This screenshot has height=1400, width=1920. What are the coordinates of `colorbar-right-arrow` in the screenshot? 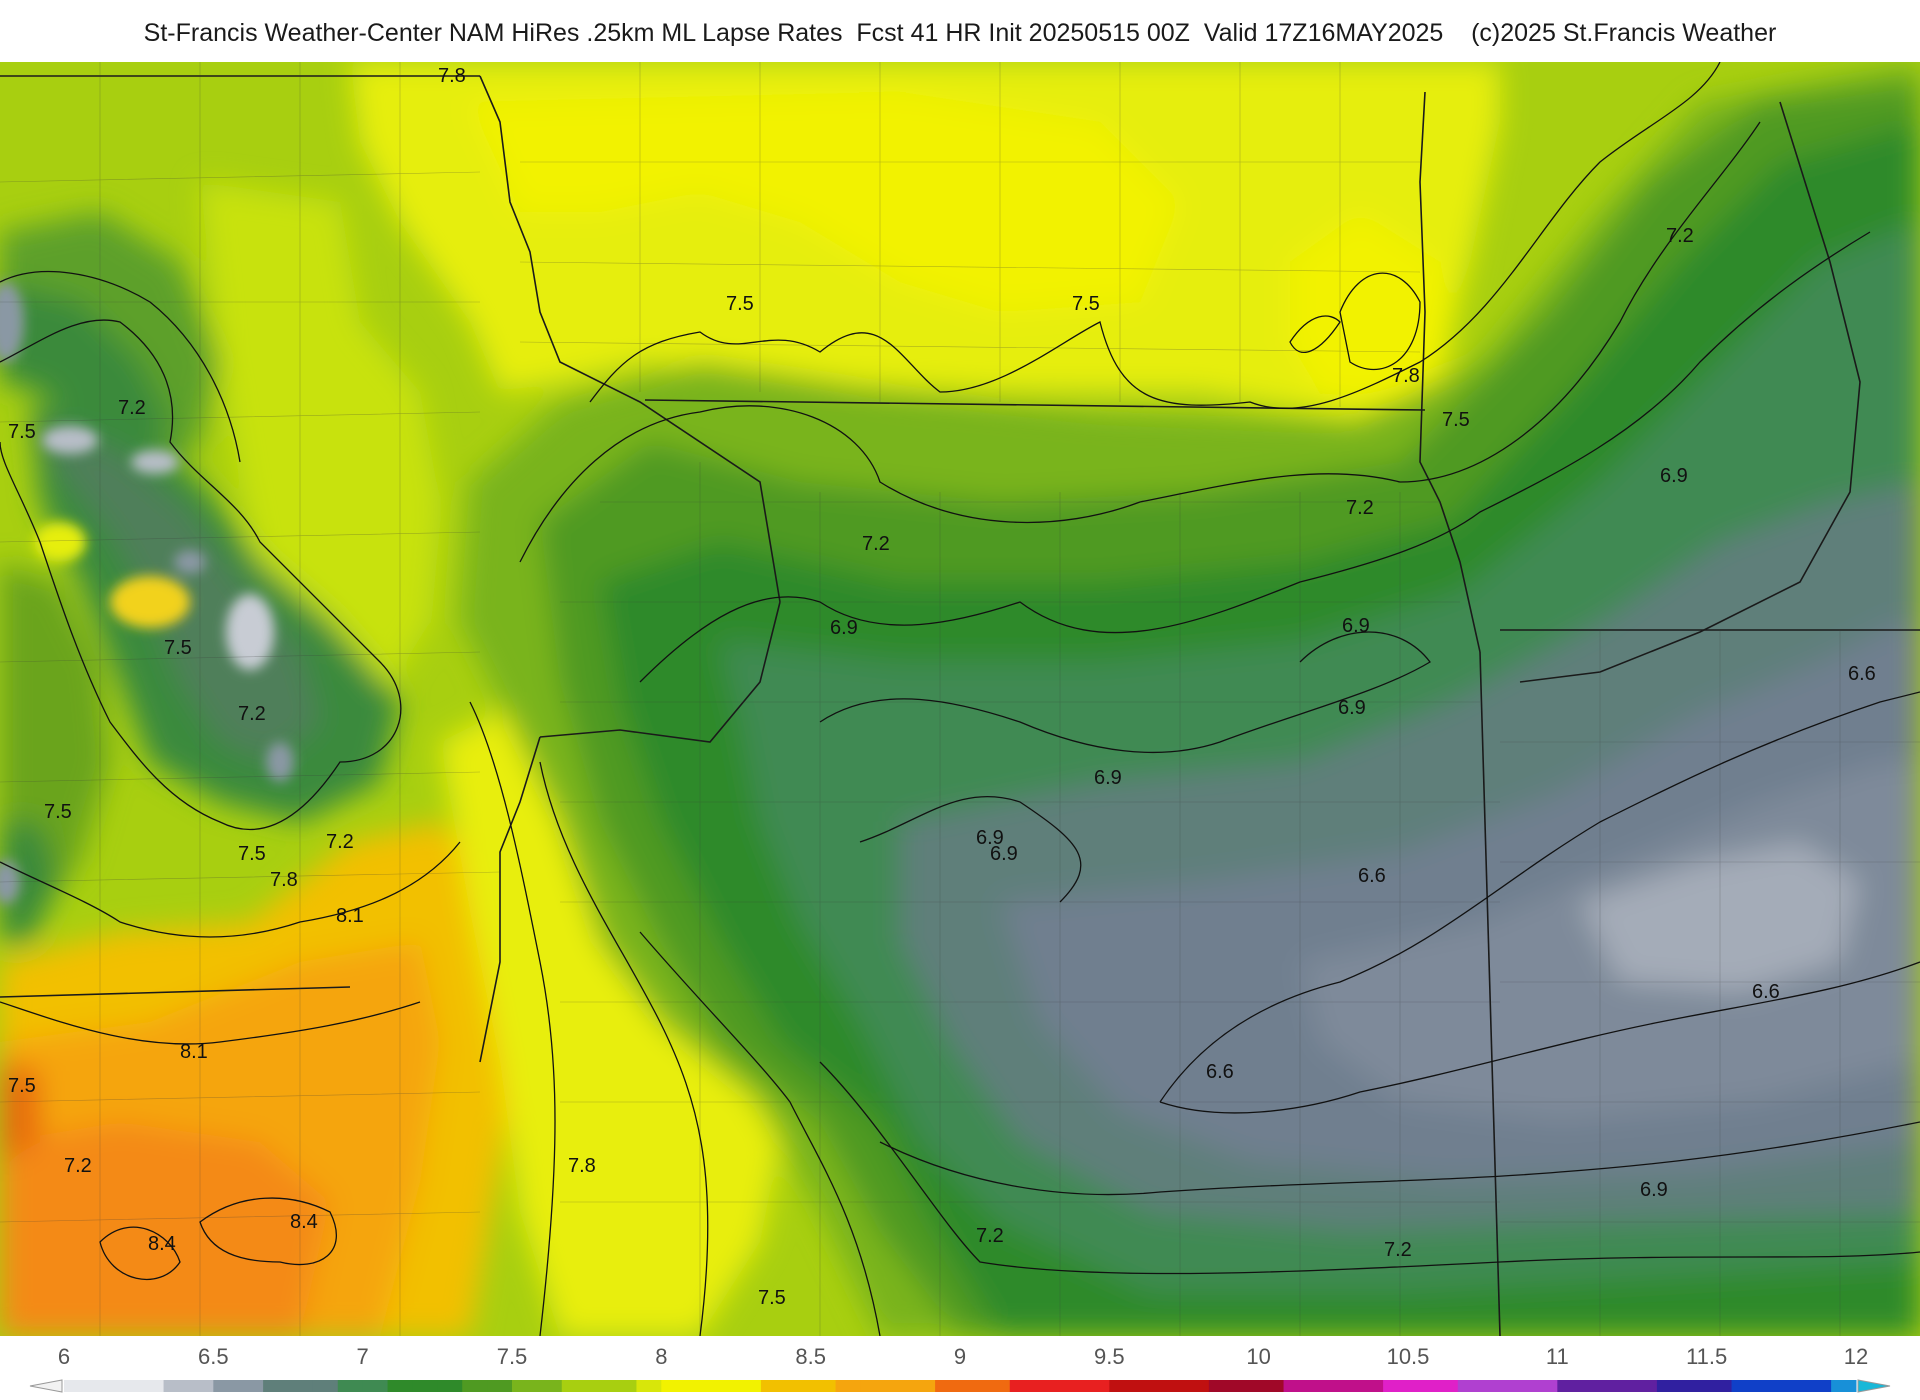 It's located at (1874, 1386).